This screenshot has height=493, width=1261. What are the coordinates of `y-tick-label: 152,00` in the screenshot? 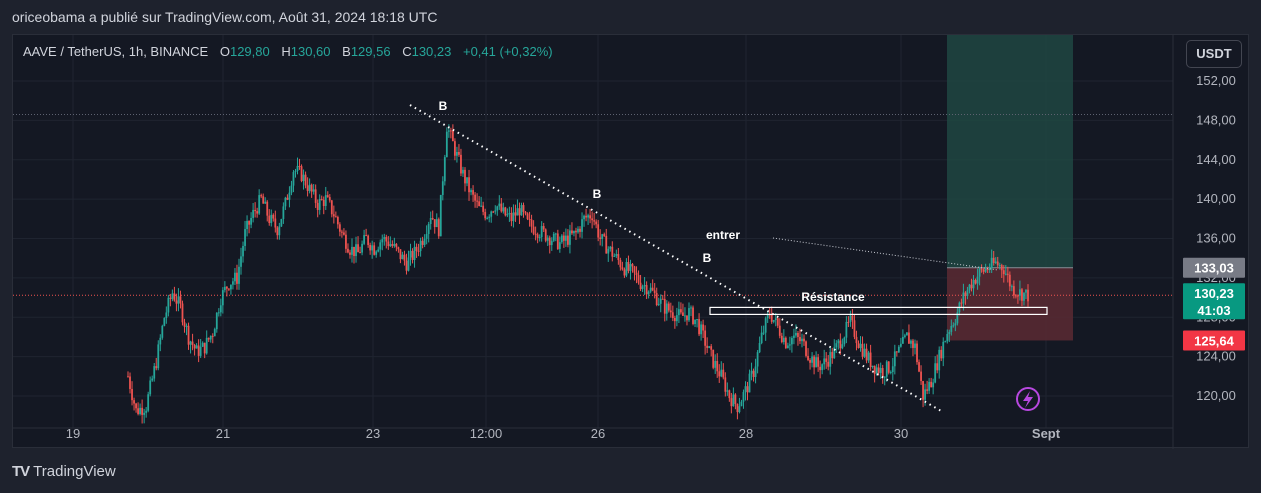 It's located at (1216, 80).